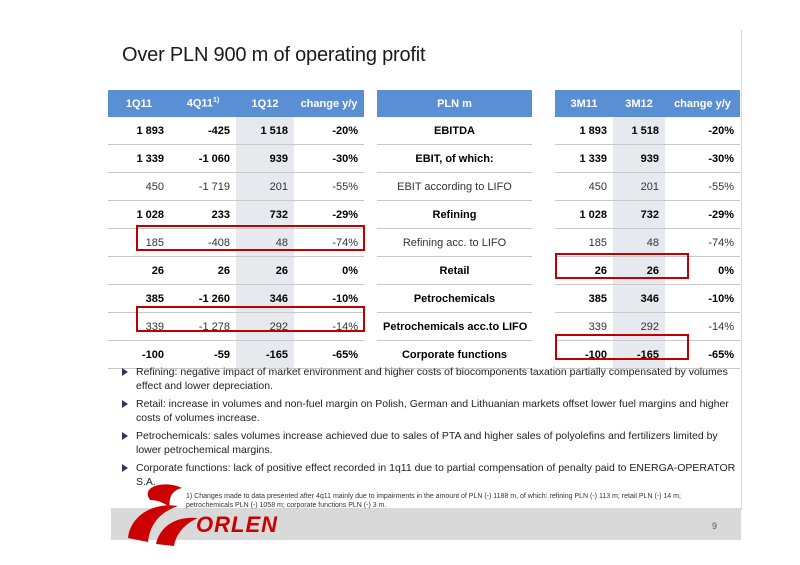  I want to click on brand-name: ORLEN, so click(237, 524).